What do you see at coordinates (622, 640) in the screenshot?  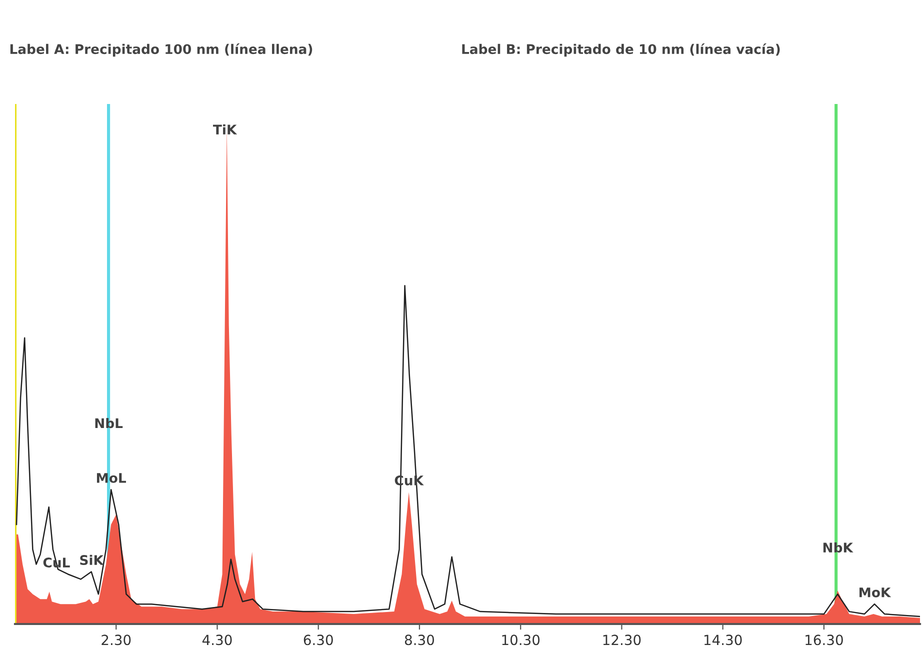 I see `x-tick-label: 12.30` at bounding box center [622, 640].